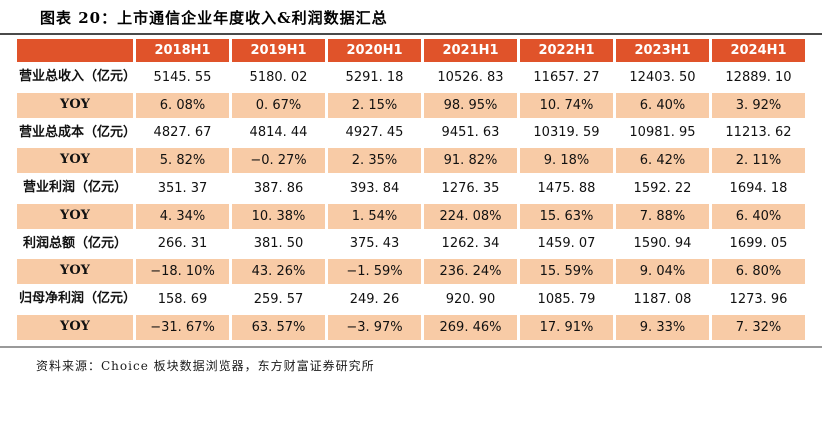 The width and height of the screenshot is (822, 442). I want to click on corner-header-cell, so click(75, 50).